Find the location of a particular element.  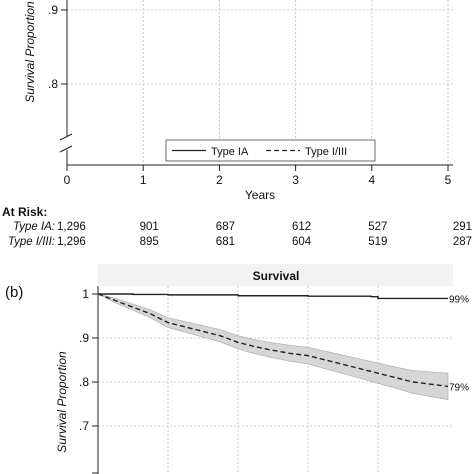

bottom-y-tick-label: .7 is located at coordinates (84, 426).